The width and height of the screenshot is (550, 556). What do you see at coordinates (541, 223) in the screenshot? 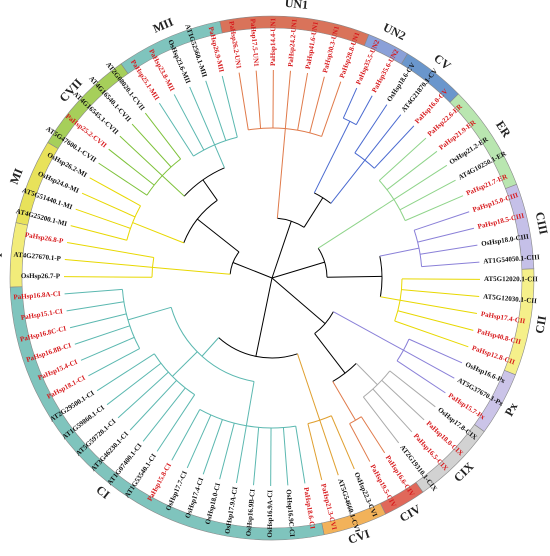
I see `clade-label-ciii: CIII` at bounding box center [541, 223].